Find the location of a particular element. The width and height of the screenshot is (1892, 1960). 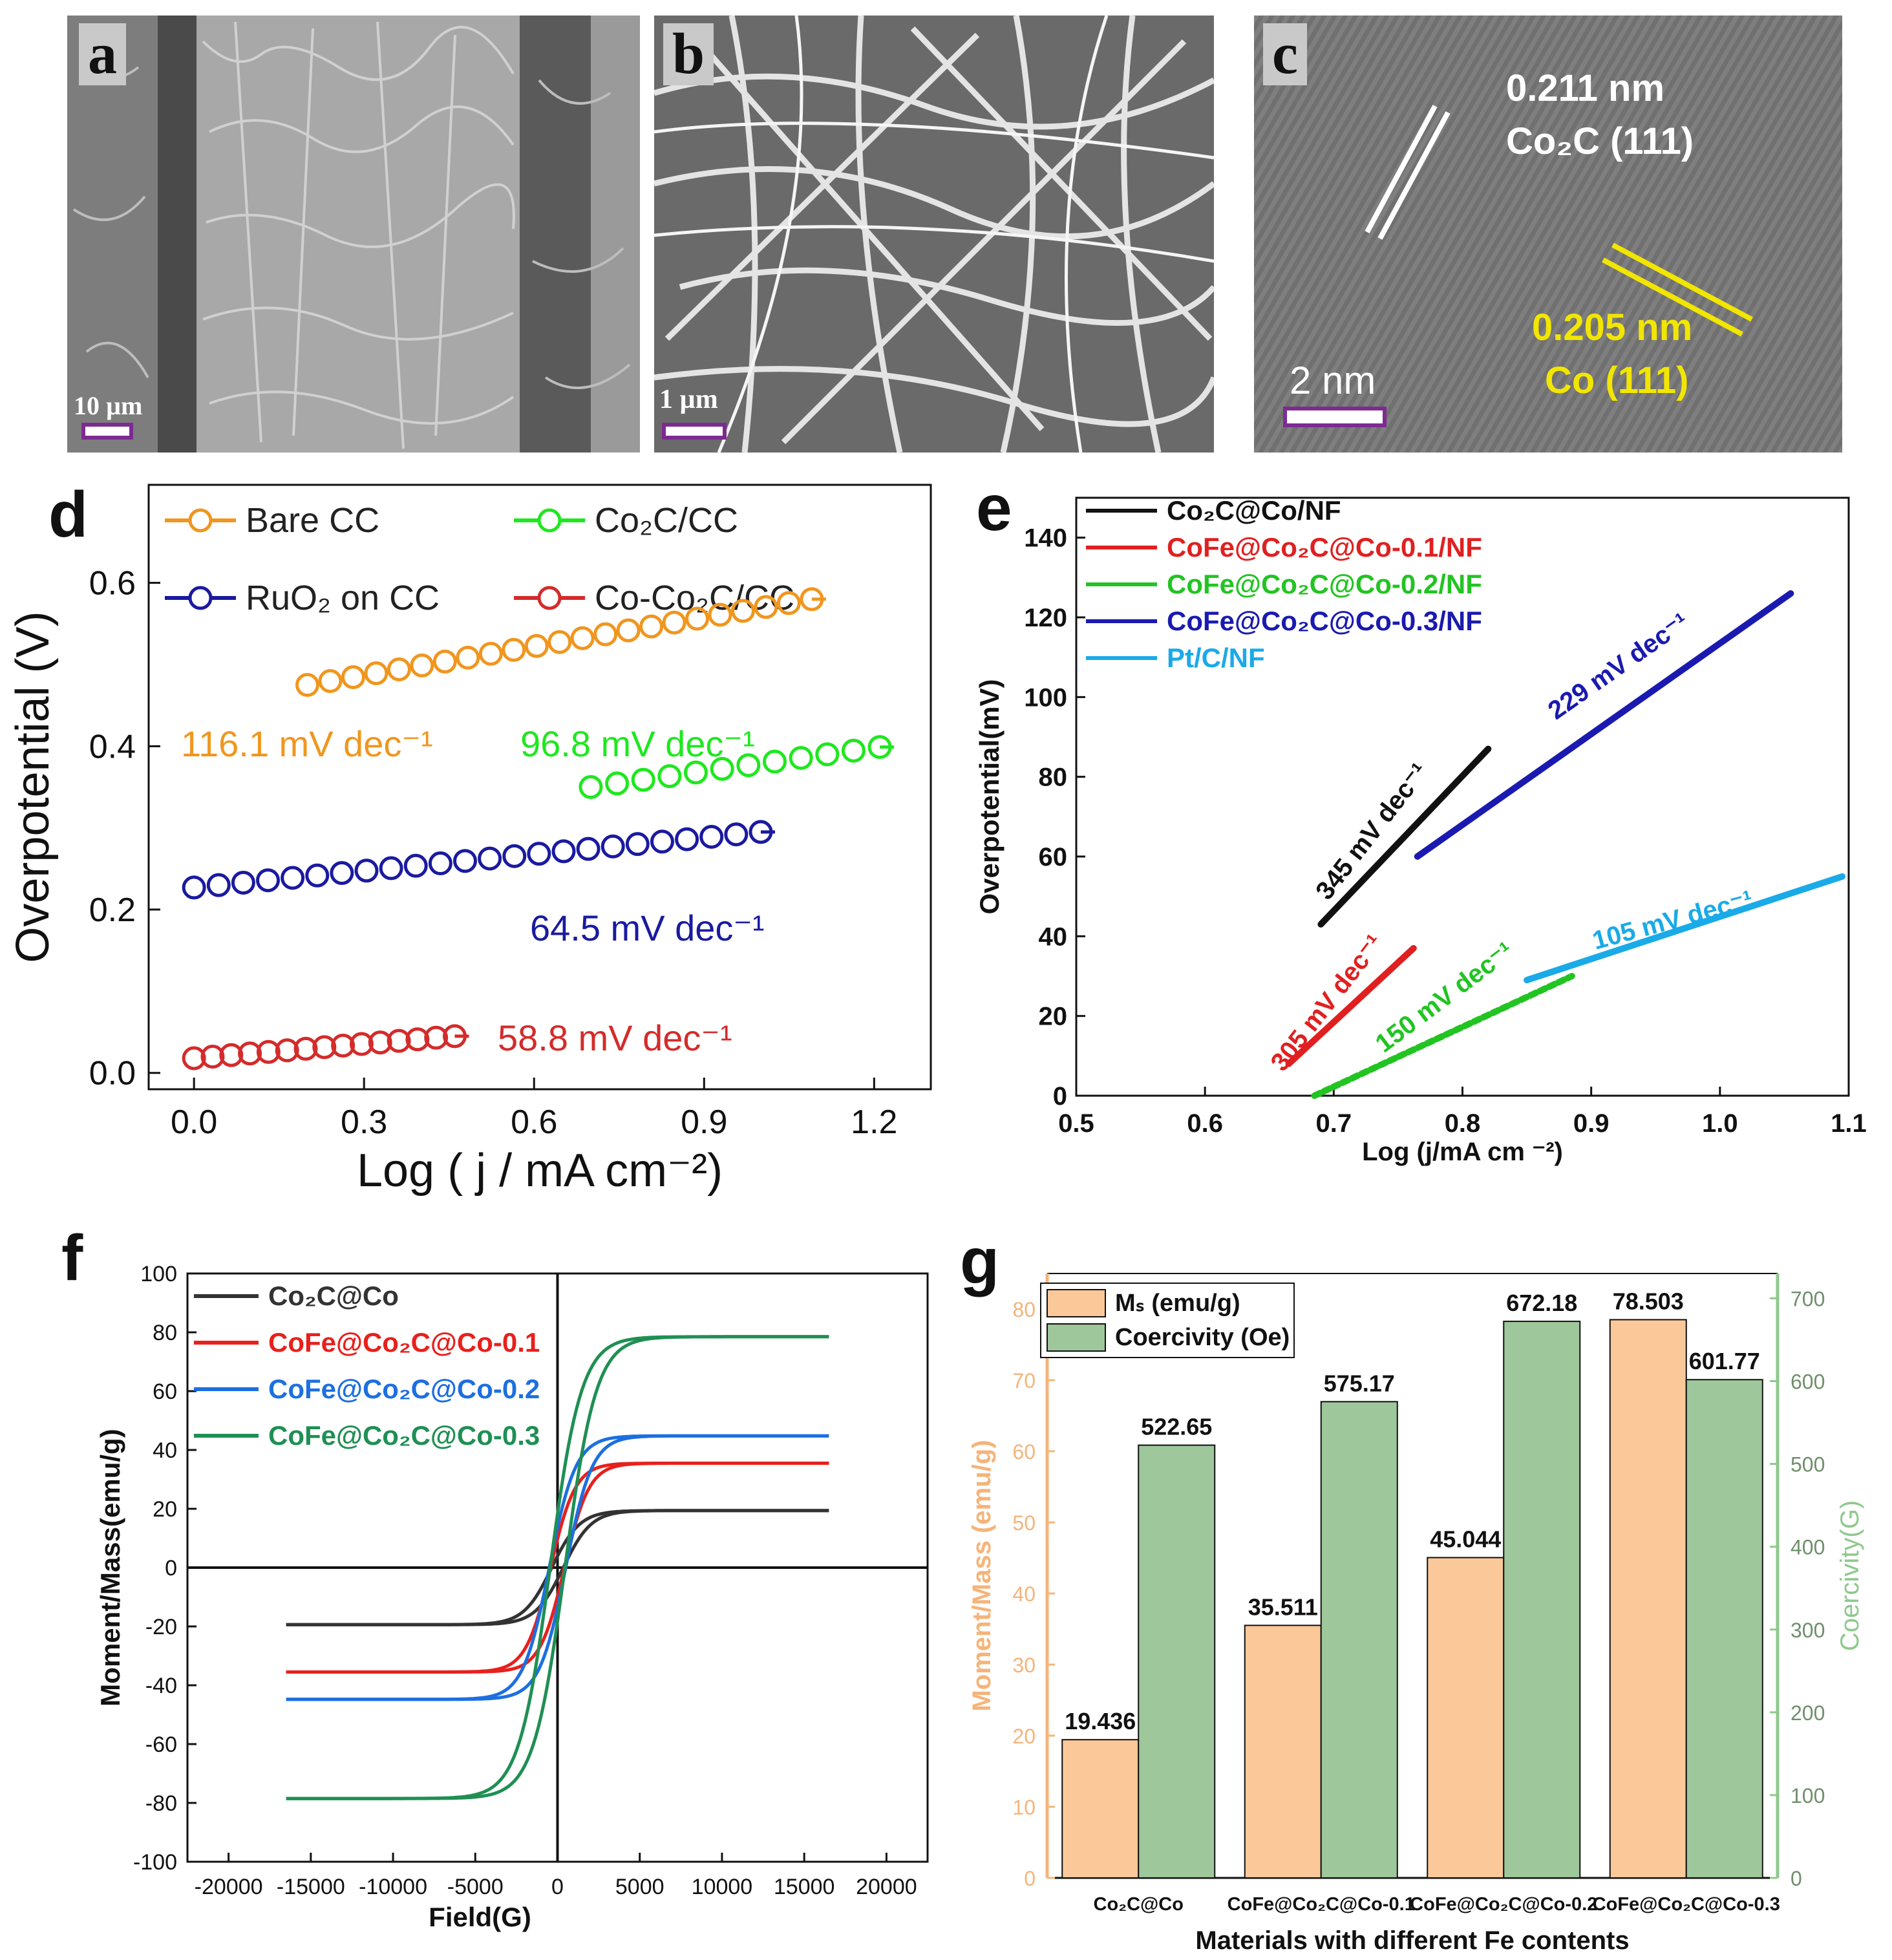

x-tick-label: 10000 is located at coordinates (722, 1887).